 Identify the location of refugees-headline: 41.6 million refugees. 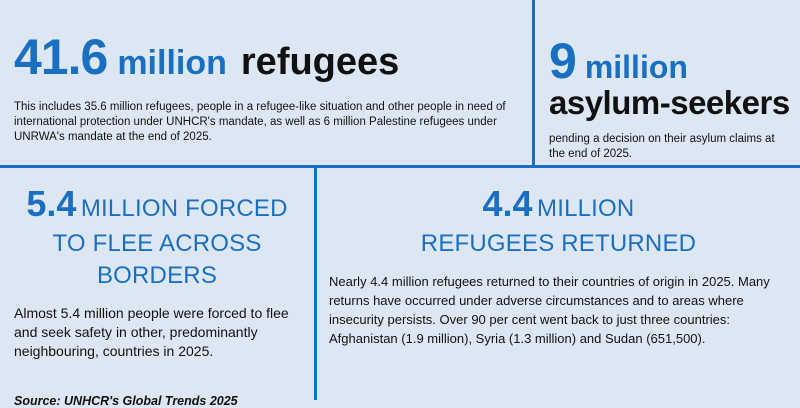
(266, 57).